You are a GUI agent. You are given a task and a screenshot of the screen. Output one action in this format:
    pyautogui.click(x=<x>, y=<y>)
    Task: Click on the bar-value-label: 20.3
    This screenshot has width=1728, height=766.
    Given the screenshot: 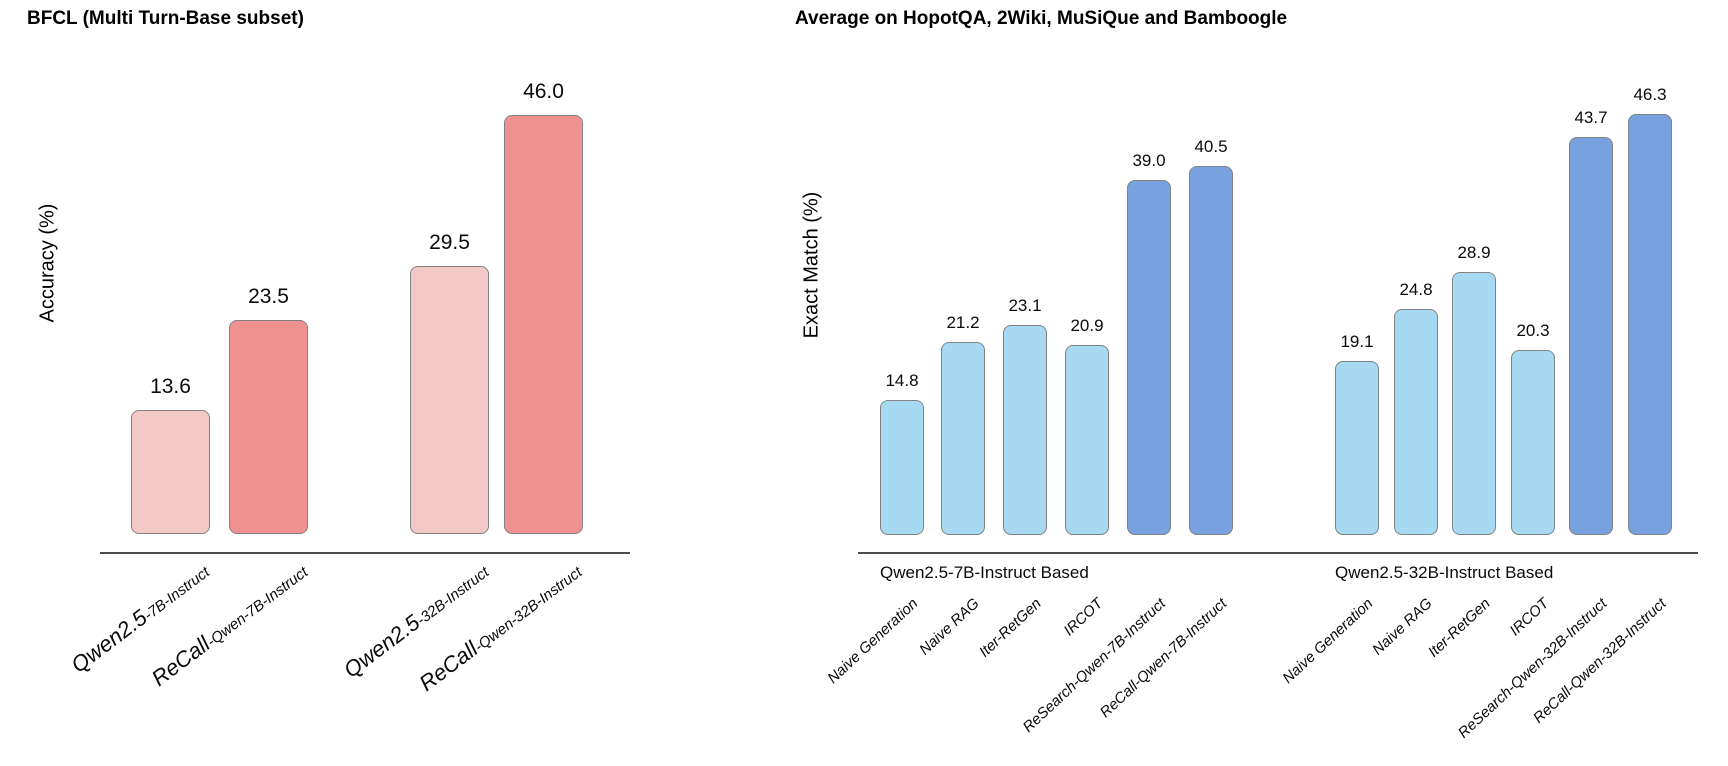 What is the action you would take?
    pyautogui.click(x=1533, y=331)
    